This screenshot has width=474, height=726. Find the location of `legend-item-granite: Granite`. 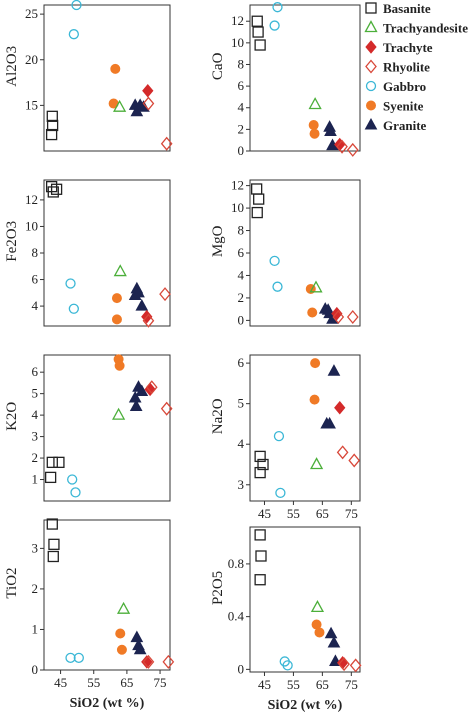

legend-item-granite: Granite is located at coordinates (395, 125).